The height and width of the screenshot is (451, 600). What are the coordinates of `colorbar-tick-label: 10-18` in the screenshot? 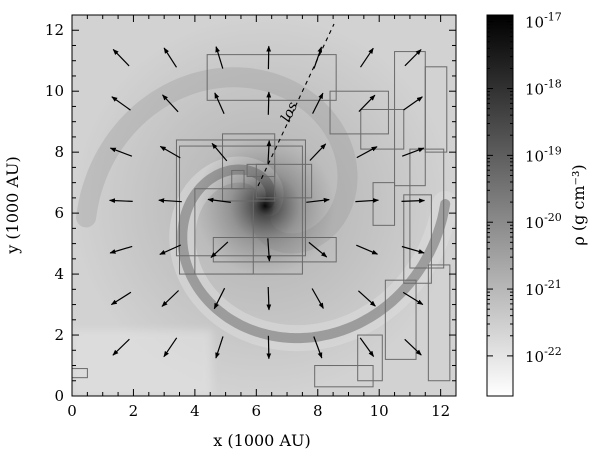 It's located at (543, 88).